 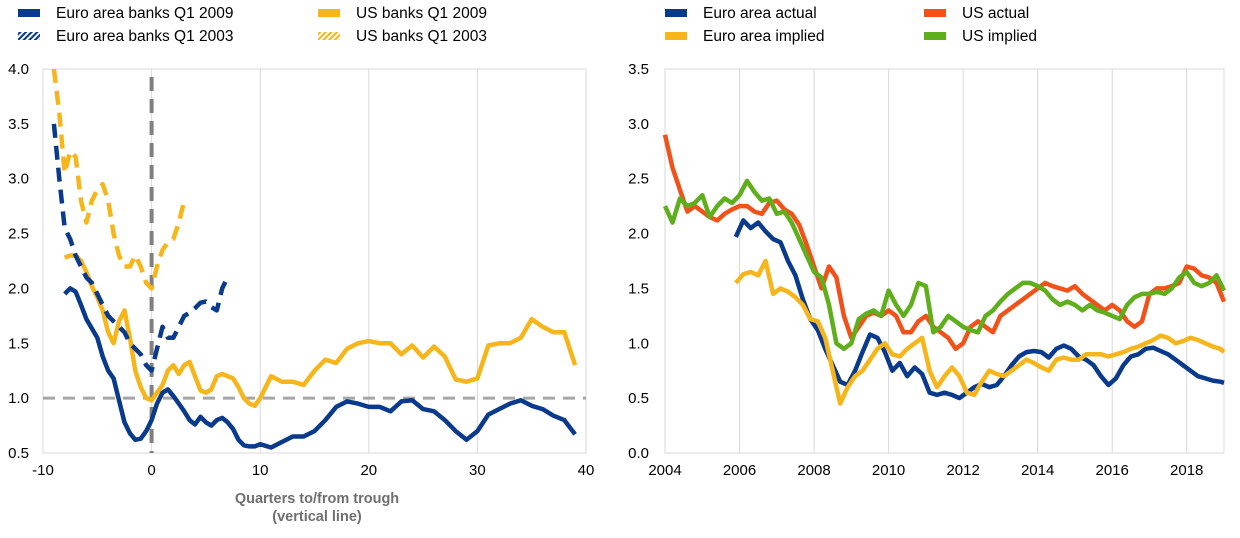 I want to click on legend-label: Euro area banks Q1 2003, so click(x=145, y=36).